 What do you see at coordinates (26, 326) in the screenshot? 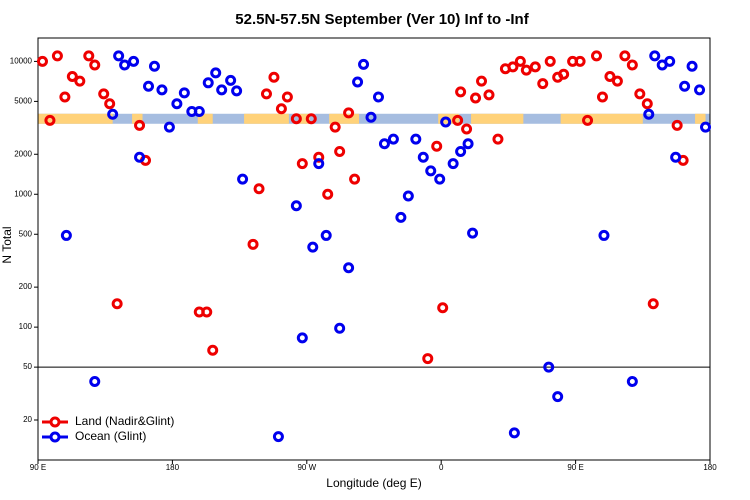
I see `y-tick-label: 100` at bounding box center [26, 326].